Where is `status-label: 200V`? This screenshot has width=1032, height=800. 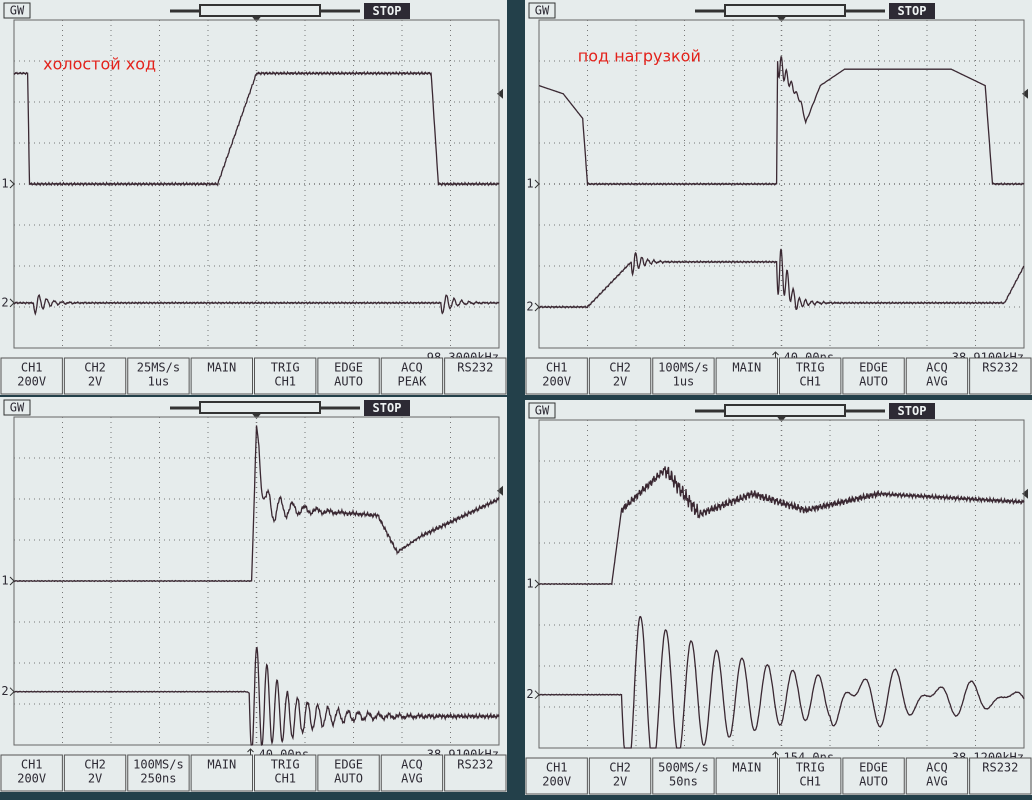
status-label: 200V is located at coordinates (556, 782).